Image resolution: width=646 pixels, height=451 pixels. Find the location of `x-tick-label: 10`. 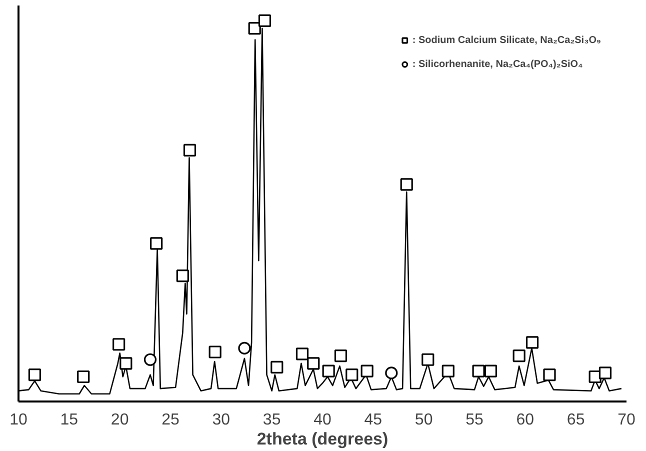

x-tick-label: 10 is located at coordinates (19, 420).